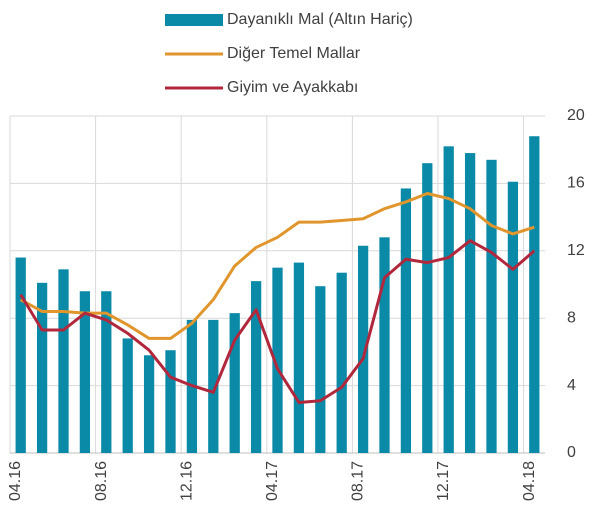 This screenshot has width=589, height=524. Describe the element at coordinates (529, 481) in the screenshot. I see `x-tick-label: 04.18` at that location.